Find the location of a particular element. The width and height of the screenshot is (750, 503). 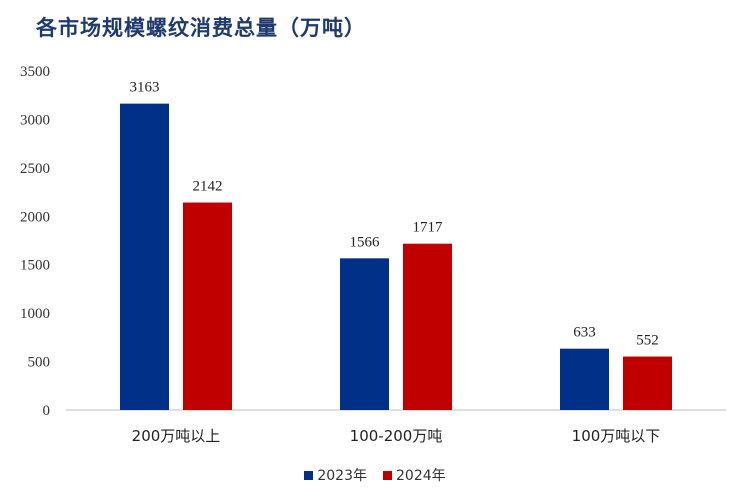

y-tick-label: 3500 is located at coordinates (35, 72).